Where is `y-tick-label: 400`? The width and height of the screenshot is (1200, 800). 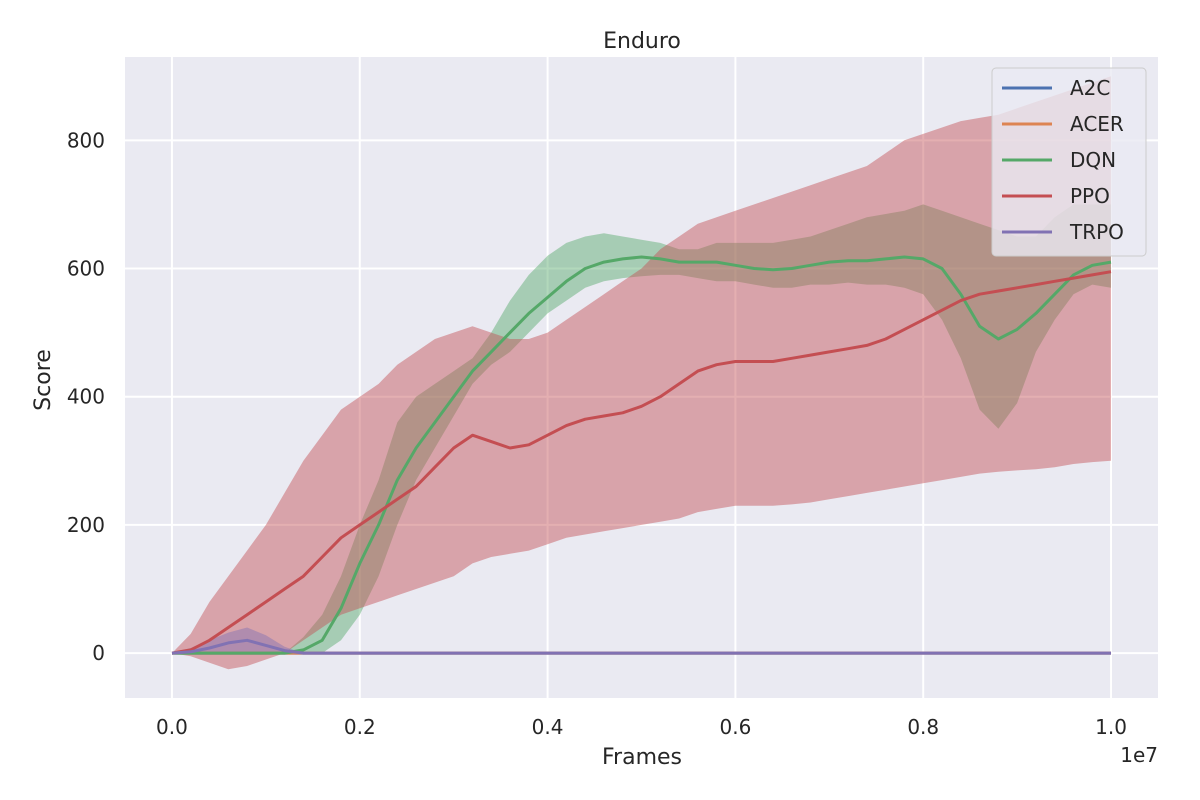 y-tick-label: 400 is located at coordinates (86, 397).